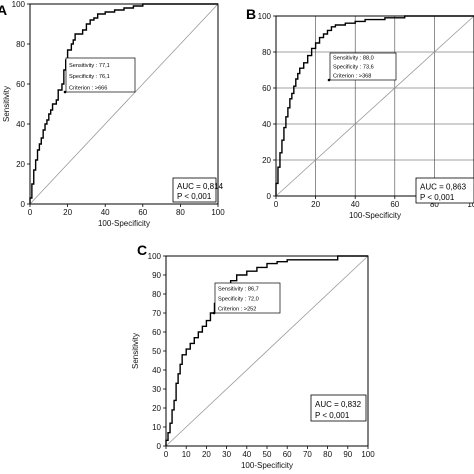  Describe the element at coordinates (156, 389) in the screenshot. I see `y-tick-label: 30` at that location.